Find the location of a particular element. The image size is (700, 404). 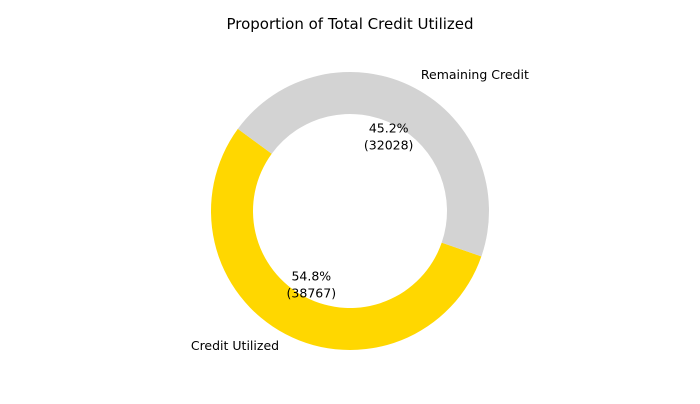

slice-percent-credit-utilized: 54.8% is located at coordinates (311, 275).